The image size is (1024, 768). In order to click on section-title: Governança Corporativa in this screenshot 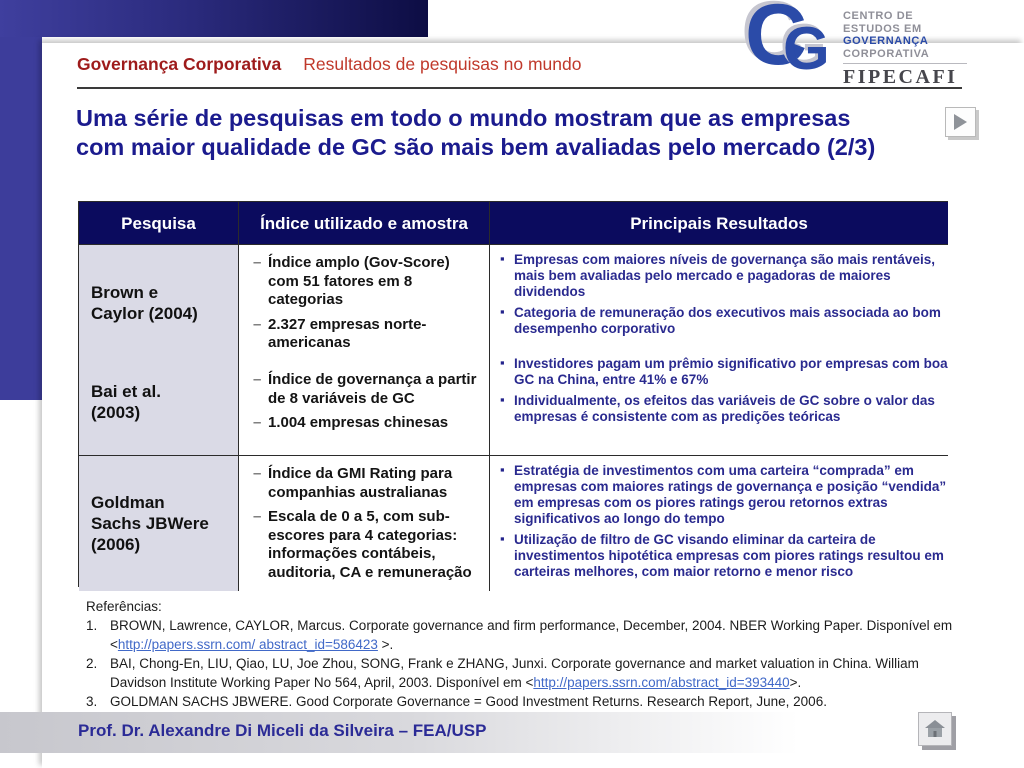, I will do `click(179, 64)`.